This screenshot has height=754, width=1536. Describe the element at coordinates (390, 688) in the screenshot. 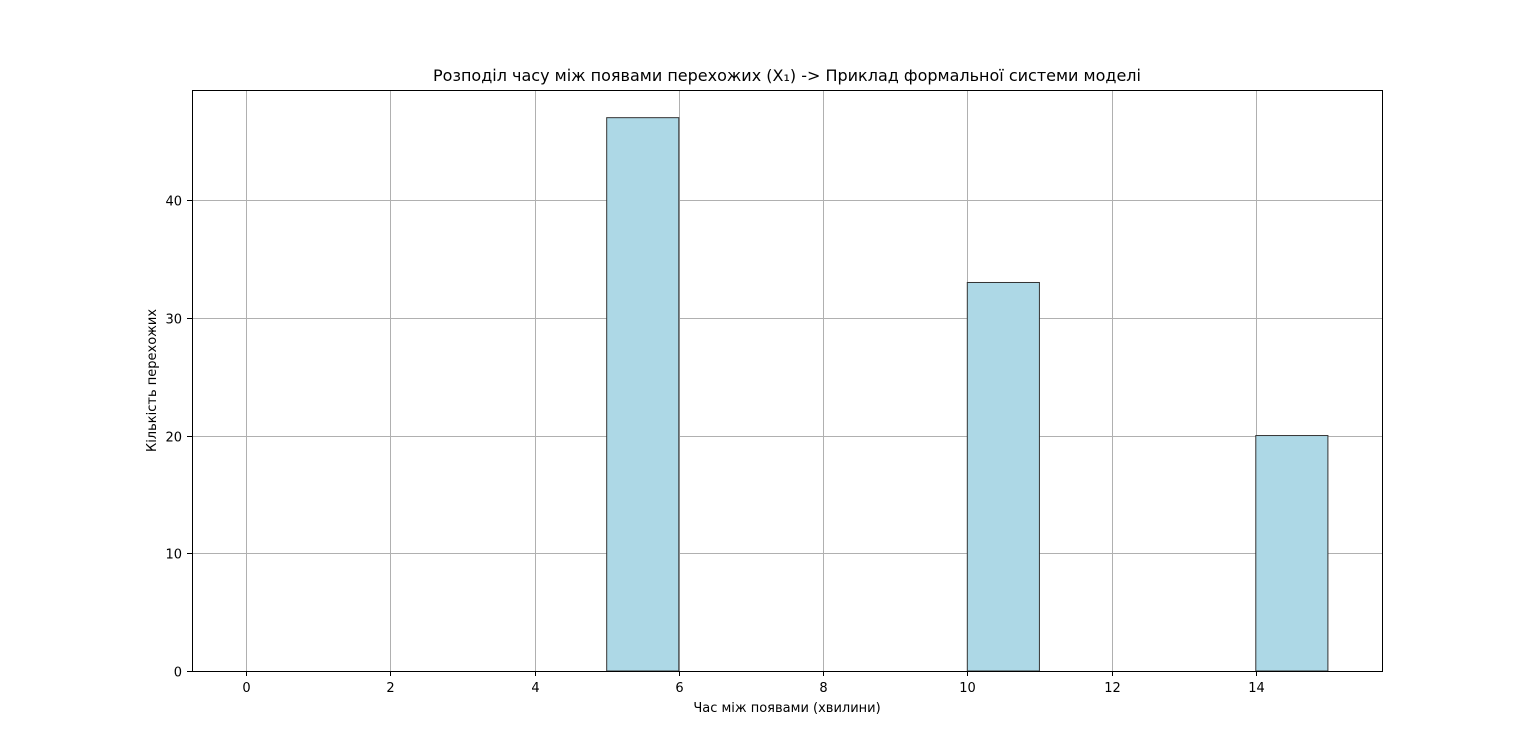

I see `x-tick-label-1: 2` at that location.